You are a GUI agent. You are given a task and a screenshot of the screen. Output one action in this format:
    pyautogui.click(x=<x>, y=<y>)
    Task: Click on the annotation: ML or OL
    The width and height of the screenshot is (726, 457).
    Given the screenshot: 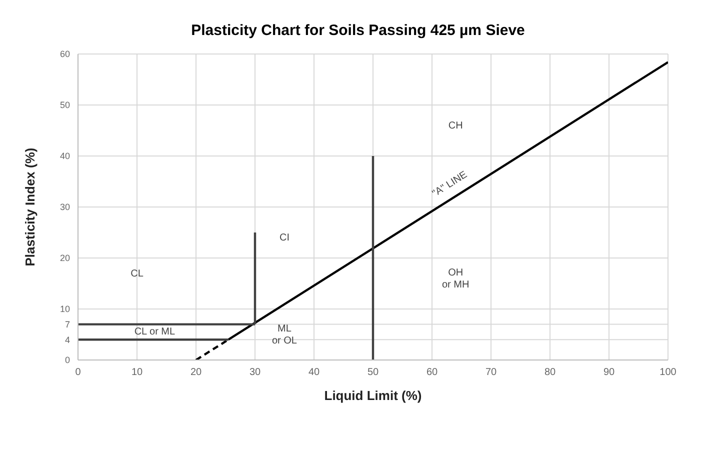 What is the action you would take?
    pyautogui.click(x=285, y=335)
    